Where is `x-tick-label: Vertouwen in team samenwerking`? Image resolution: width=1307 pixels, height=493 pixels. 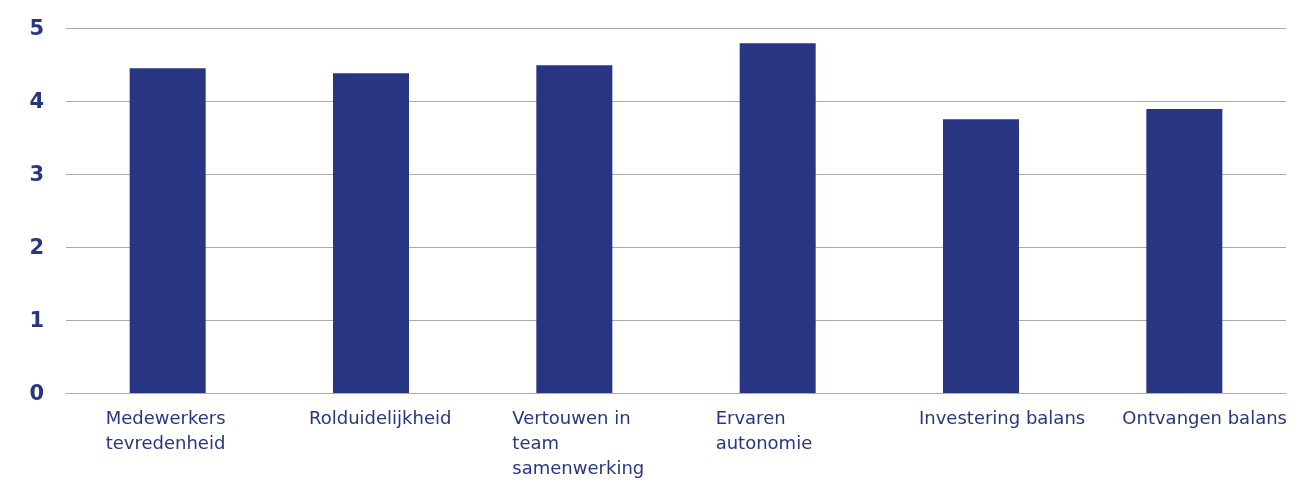
x-tick-label: Vertouwen in team samenwerking is located at coordinates (578, 442).